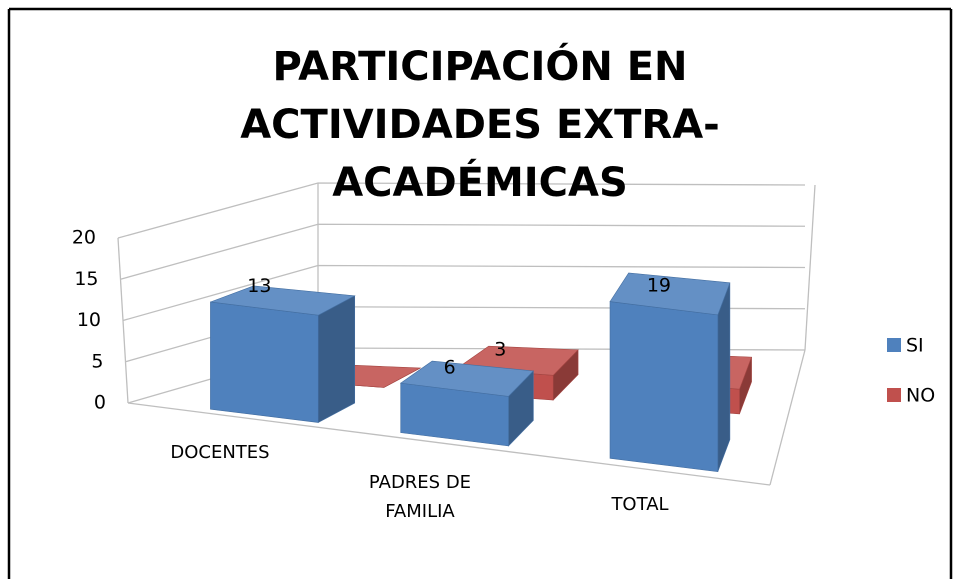 Image resolution: width=960 pixels, height=579 pixels. Describe the element at coordinates (100, 403) in the screenshot. I see `y-tick-label: 0` at that location.